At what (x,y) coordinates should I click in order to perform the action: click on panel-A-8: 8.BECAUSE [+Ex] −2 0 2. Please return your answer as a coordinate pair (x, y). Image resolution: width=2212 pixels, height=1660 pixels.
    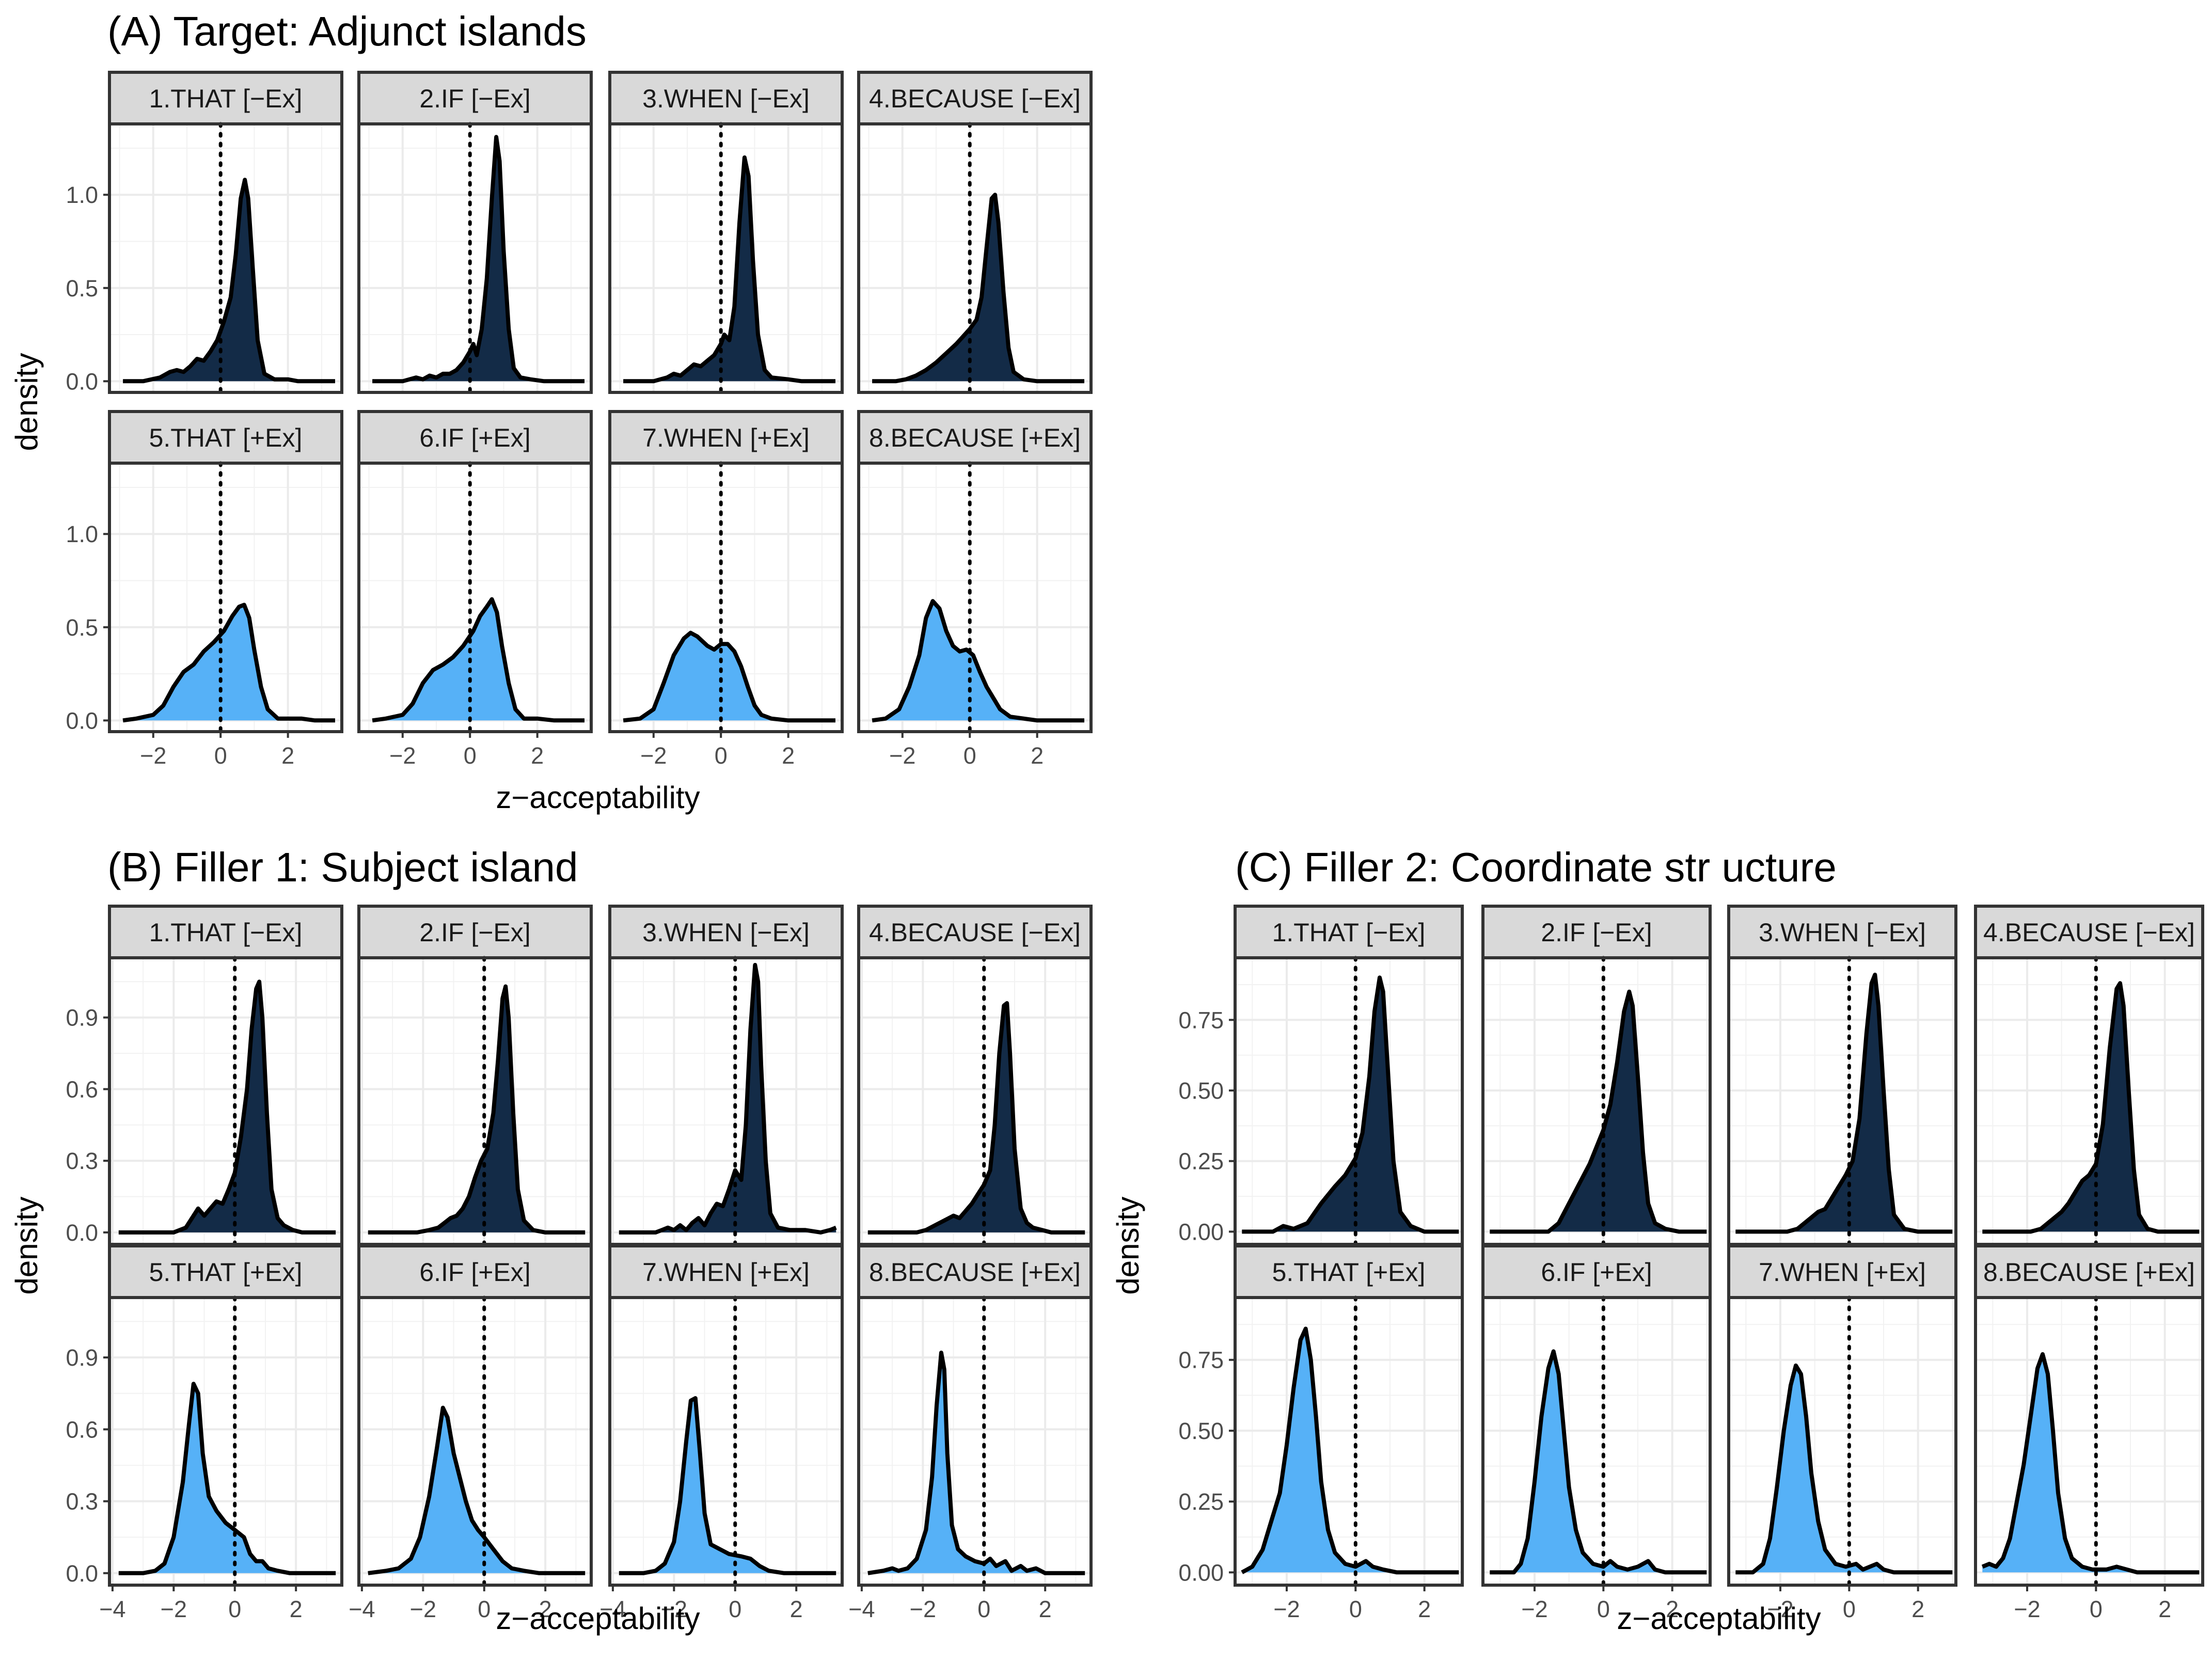
    Looking at the image, I should click on (975, 589).